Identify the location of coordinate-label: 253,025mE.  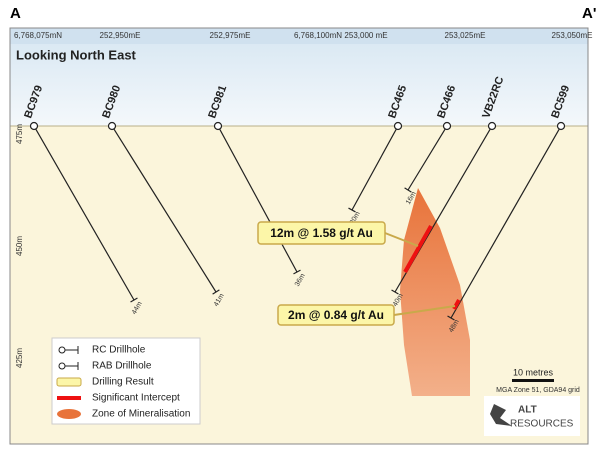
(465, 35).